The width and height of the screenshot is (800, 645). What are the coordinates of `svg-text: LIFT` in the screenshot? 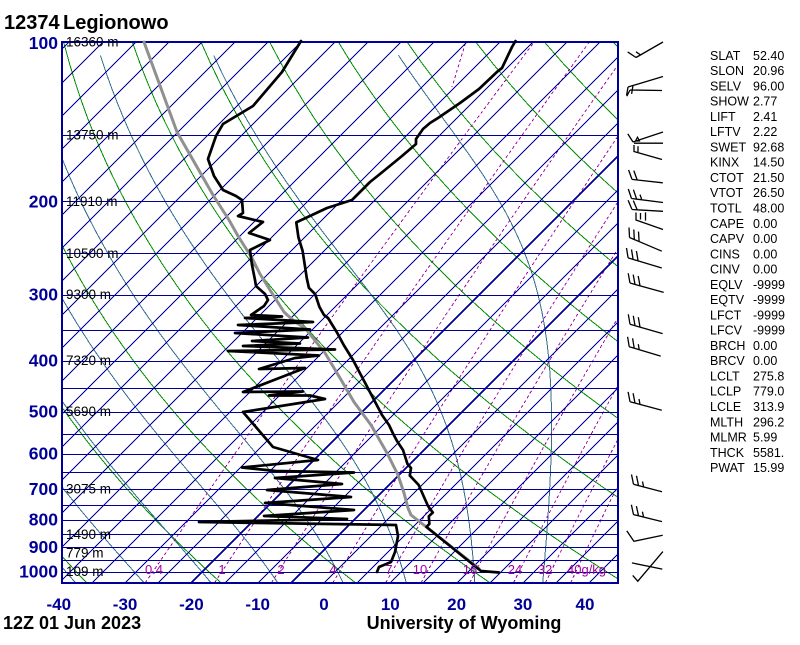 It's located at (723, 117).